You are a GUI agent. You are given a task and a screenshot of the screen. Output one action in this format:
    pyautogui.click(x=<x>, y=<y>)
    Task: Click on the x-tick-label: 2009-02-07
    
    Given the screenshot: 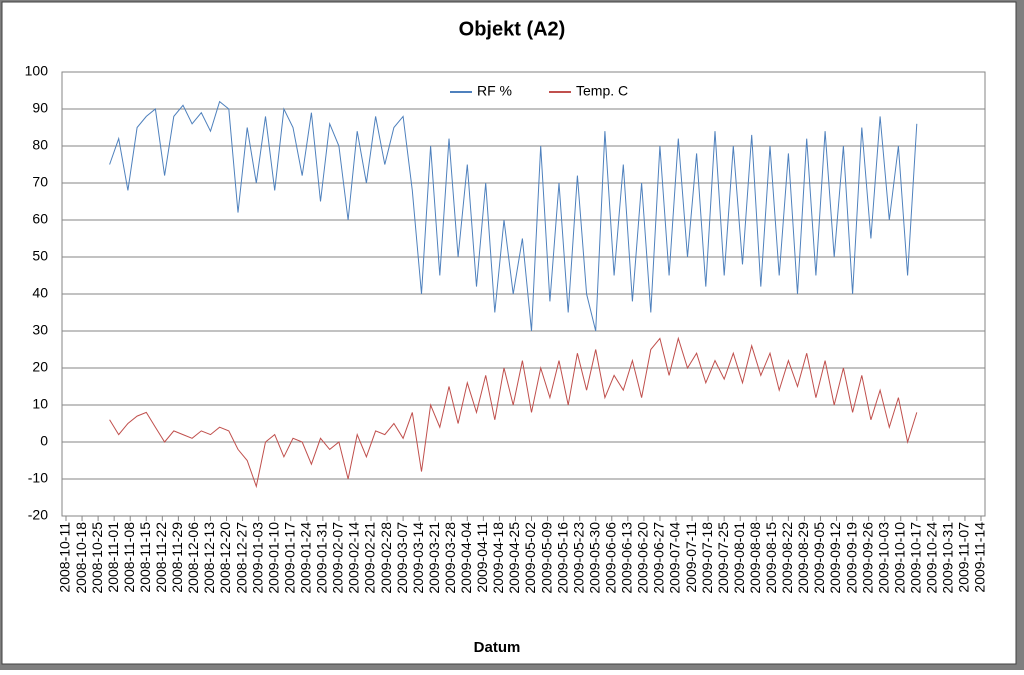 What is the action you would take?
    pyautogui.click(x=338, y=558)
    